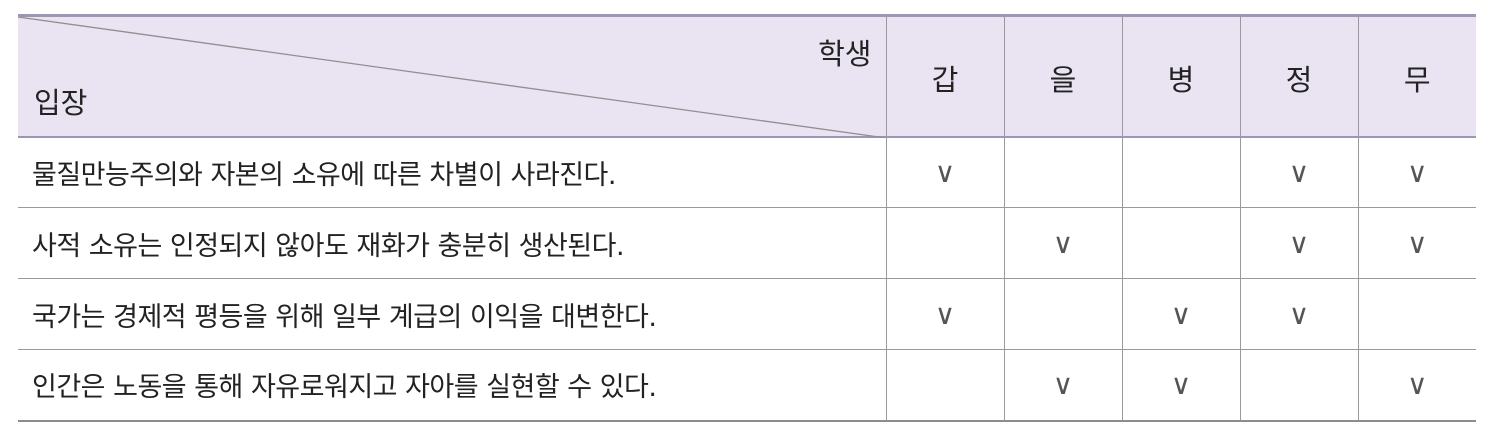 This screenshot has height=439, width=1495. Describe the element at coordinates (845, 54) in the screenshot. I see `corner-label-student: 학생` at that location.